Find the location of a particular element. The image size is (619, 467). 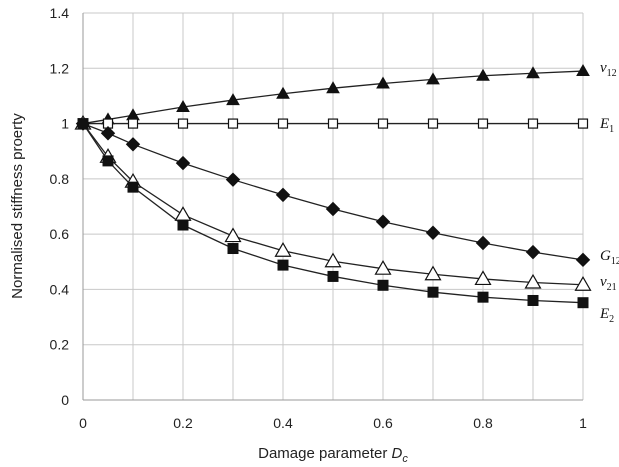

y-tick-label: 0.2 is located at coordinates (60, 345).